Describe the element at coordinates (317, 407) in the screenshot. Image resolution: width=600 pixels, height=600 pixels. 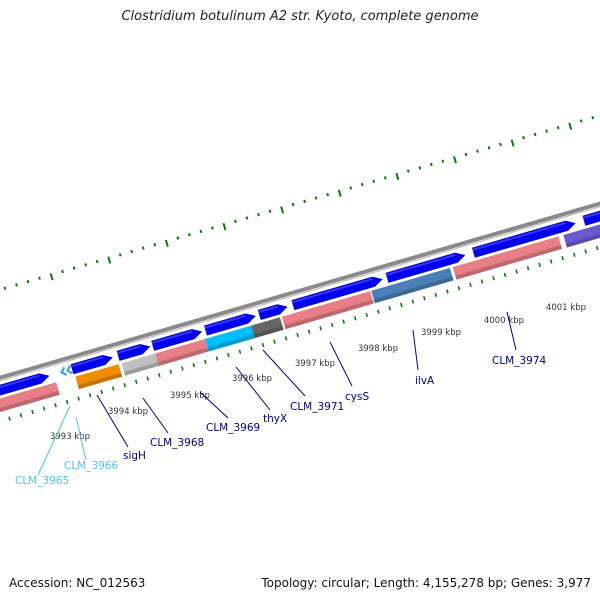
I see `gene-label: CLM_3971` at that location.